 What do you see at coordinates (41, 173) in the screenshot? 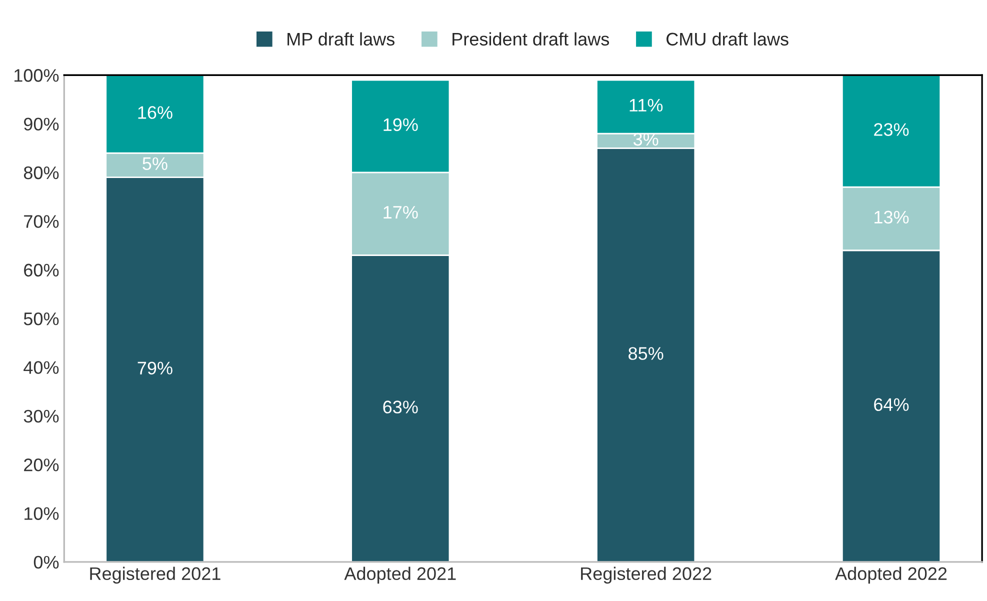
I see `y-tick-label: 80%` at bounding box center [41, 173].